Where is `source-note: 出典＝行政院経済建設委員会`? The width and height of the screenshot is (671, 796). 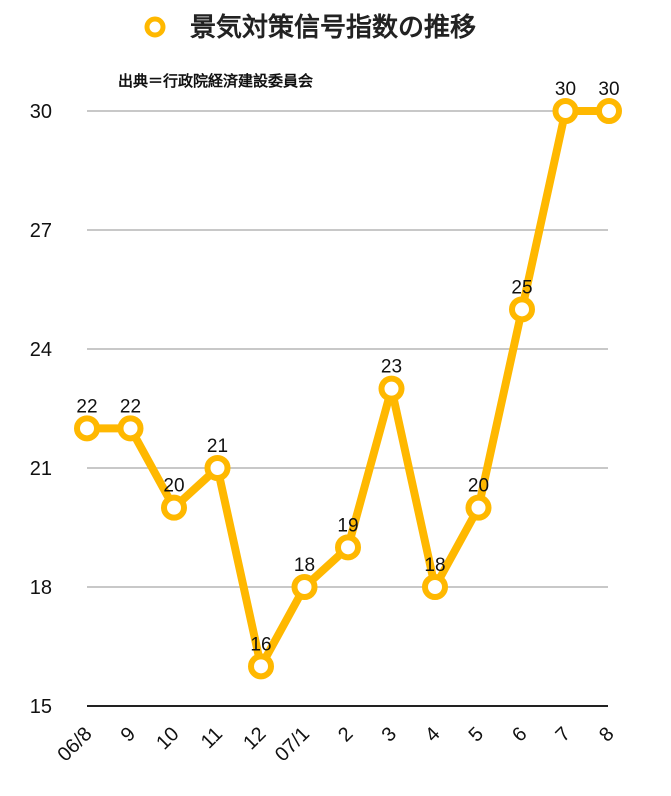 source-note: 出典＝行政院経済建設委員会 is located at coordinates (215, 81).